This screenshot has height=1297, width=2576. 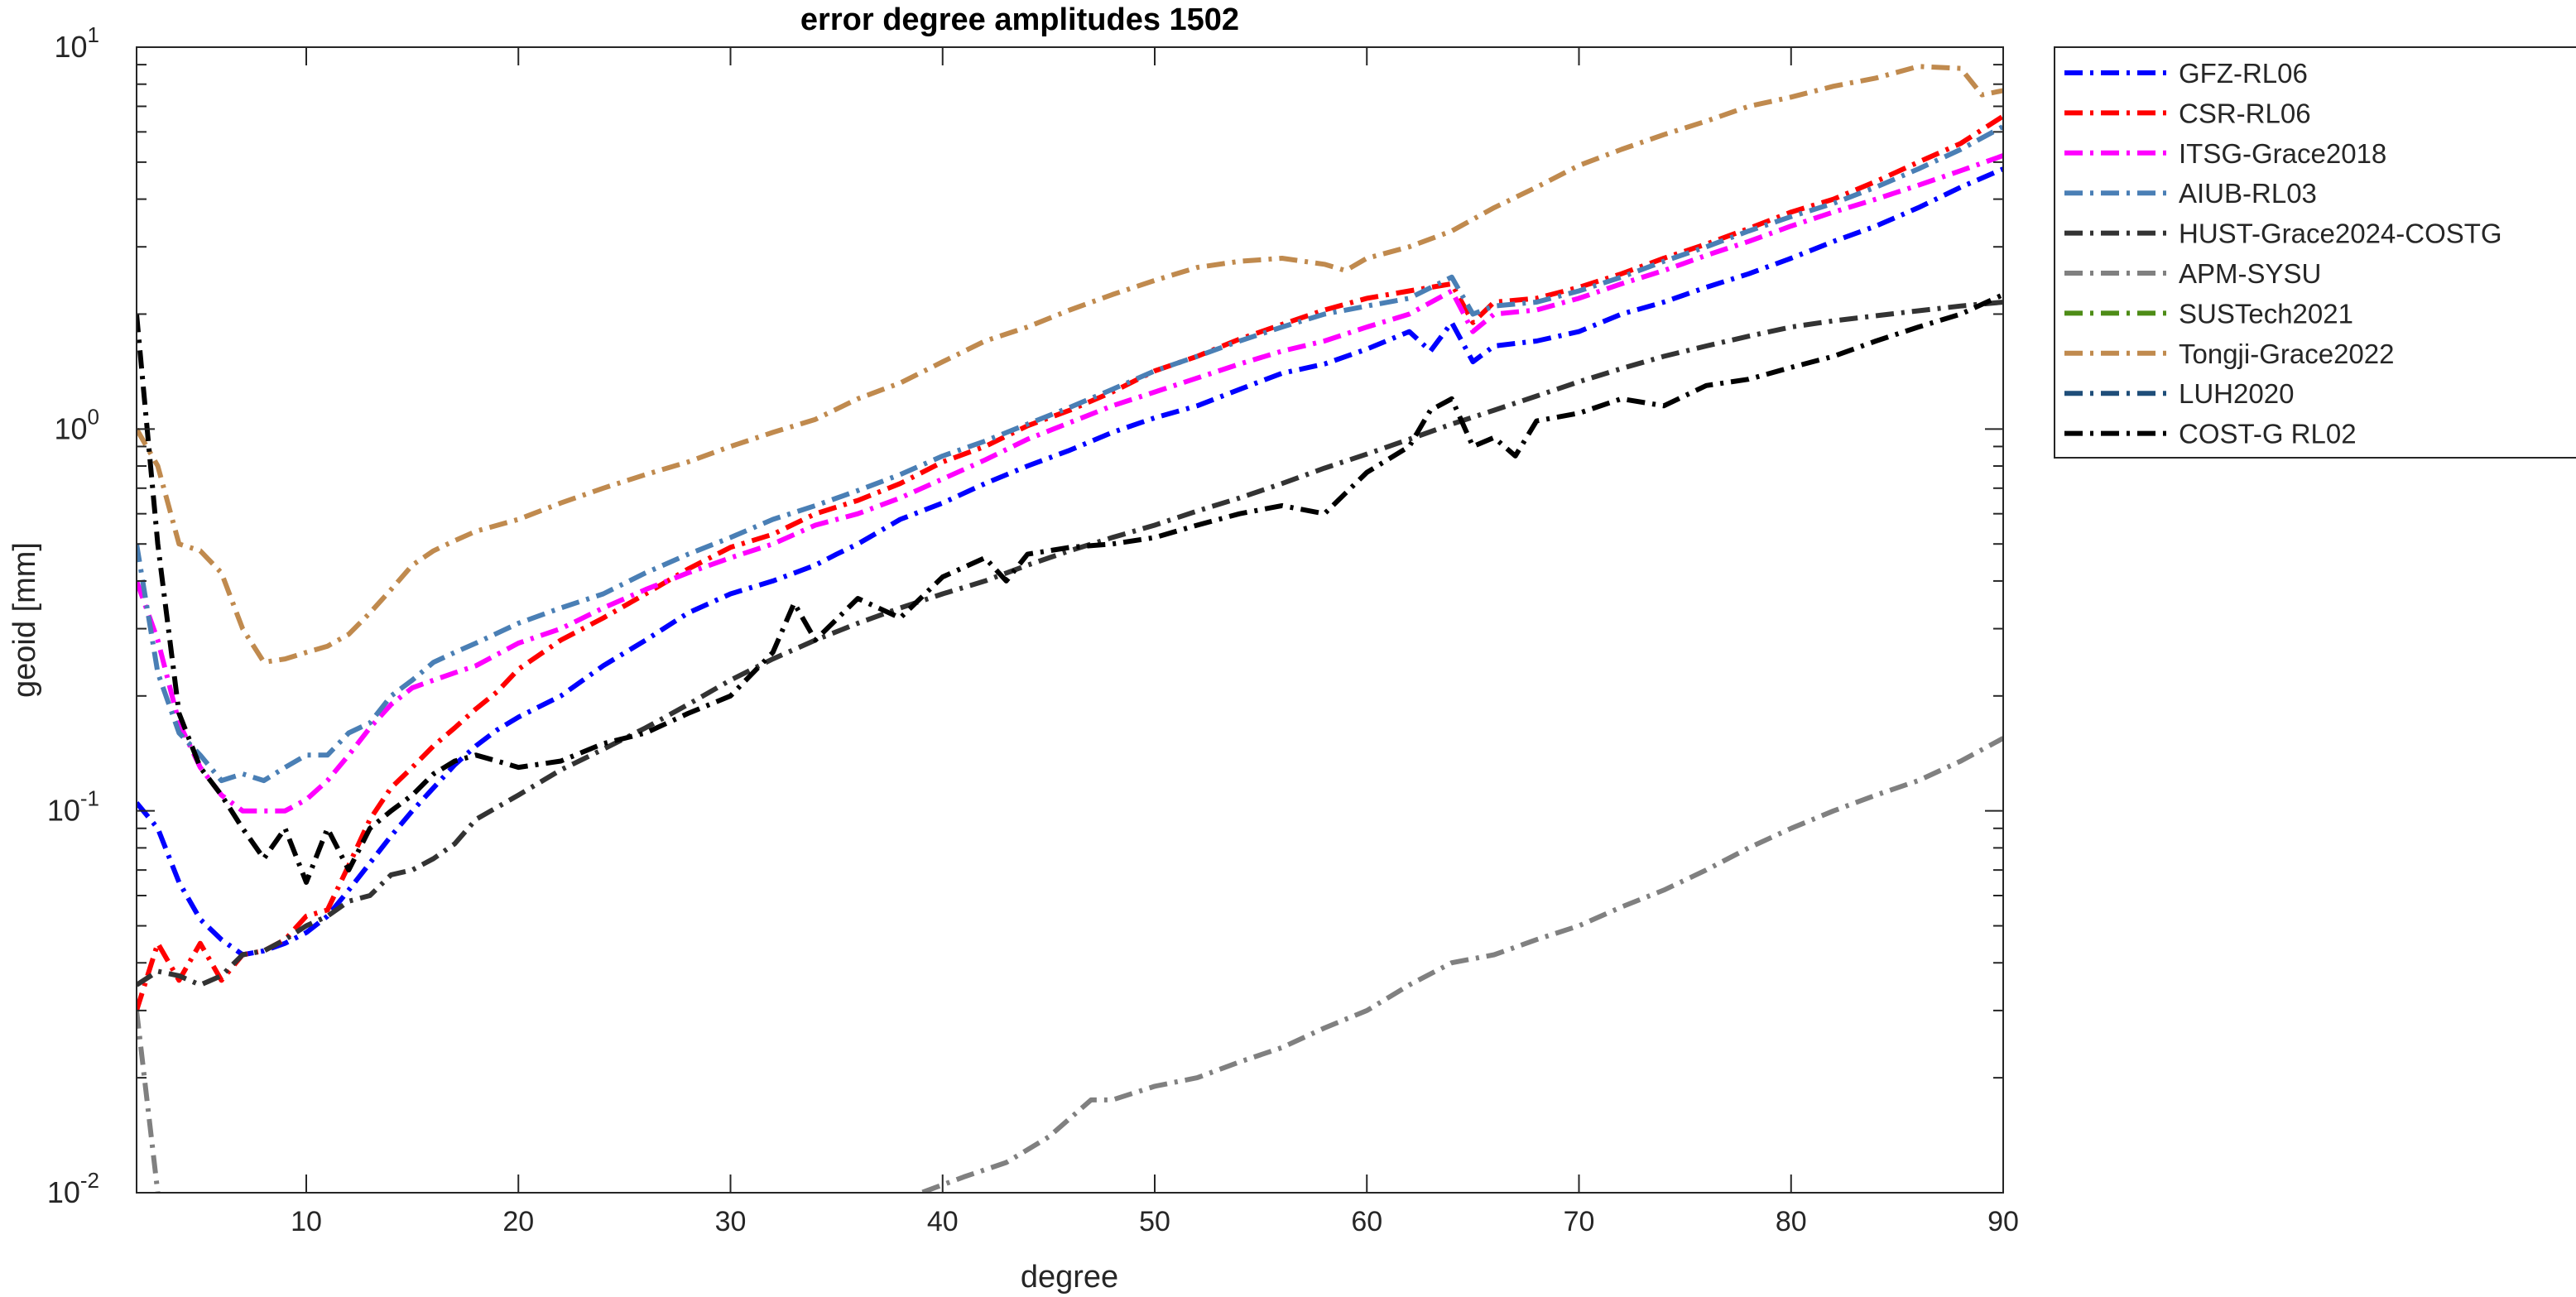 What do you see at coordinates (2282, 153) in the screenshot?
I see `legend-label: ITSG-Grace2018` at bounding box center [2282, 153].